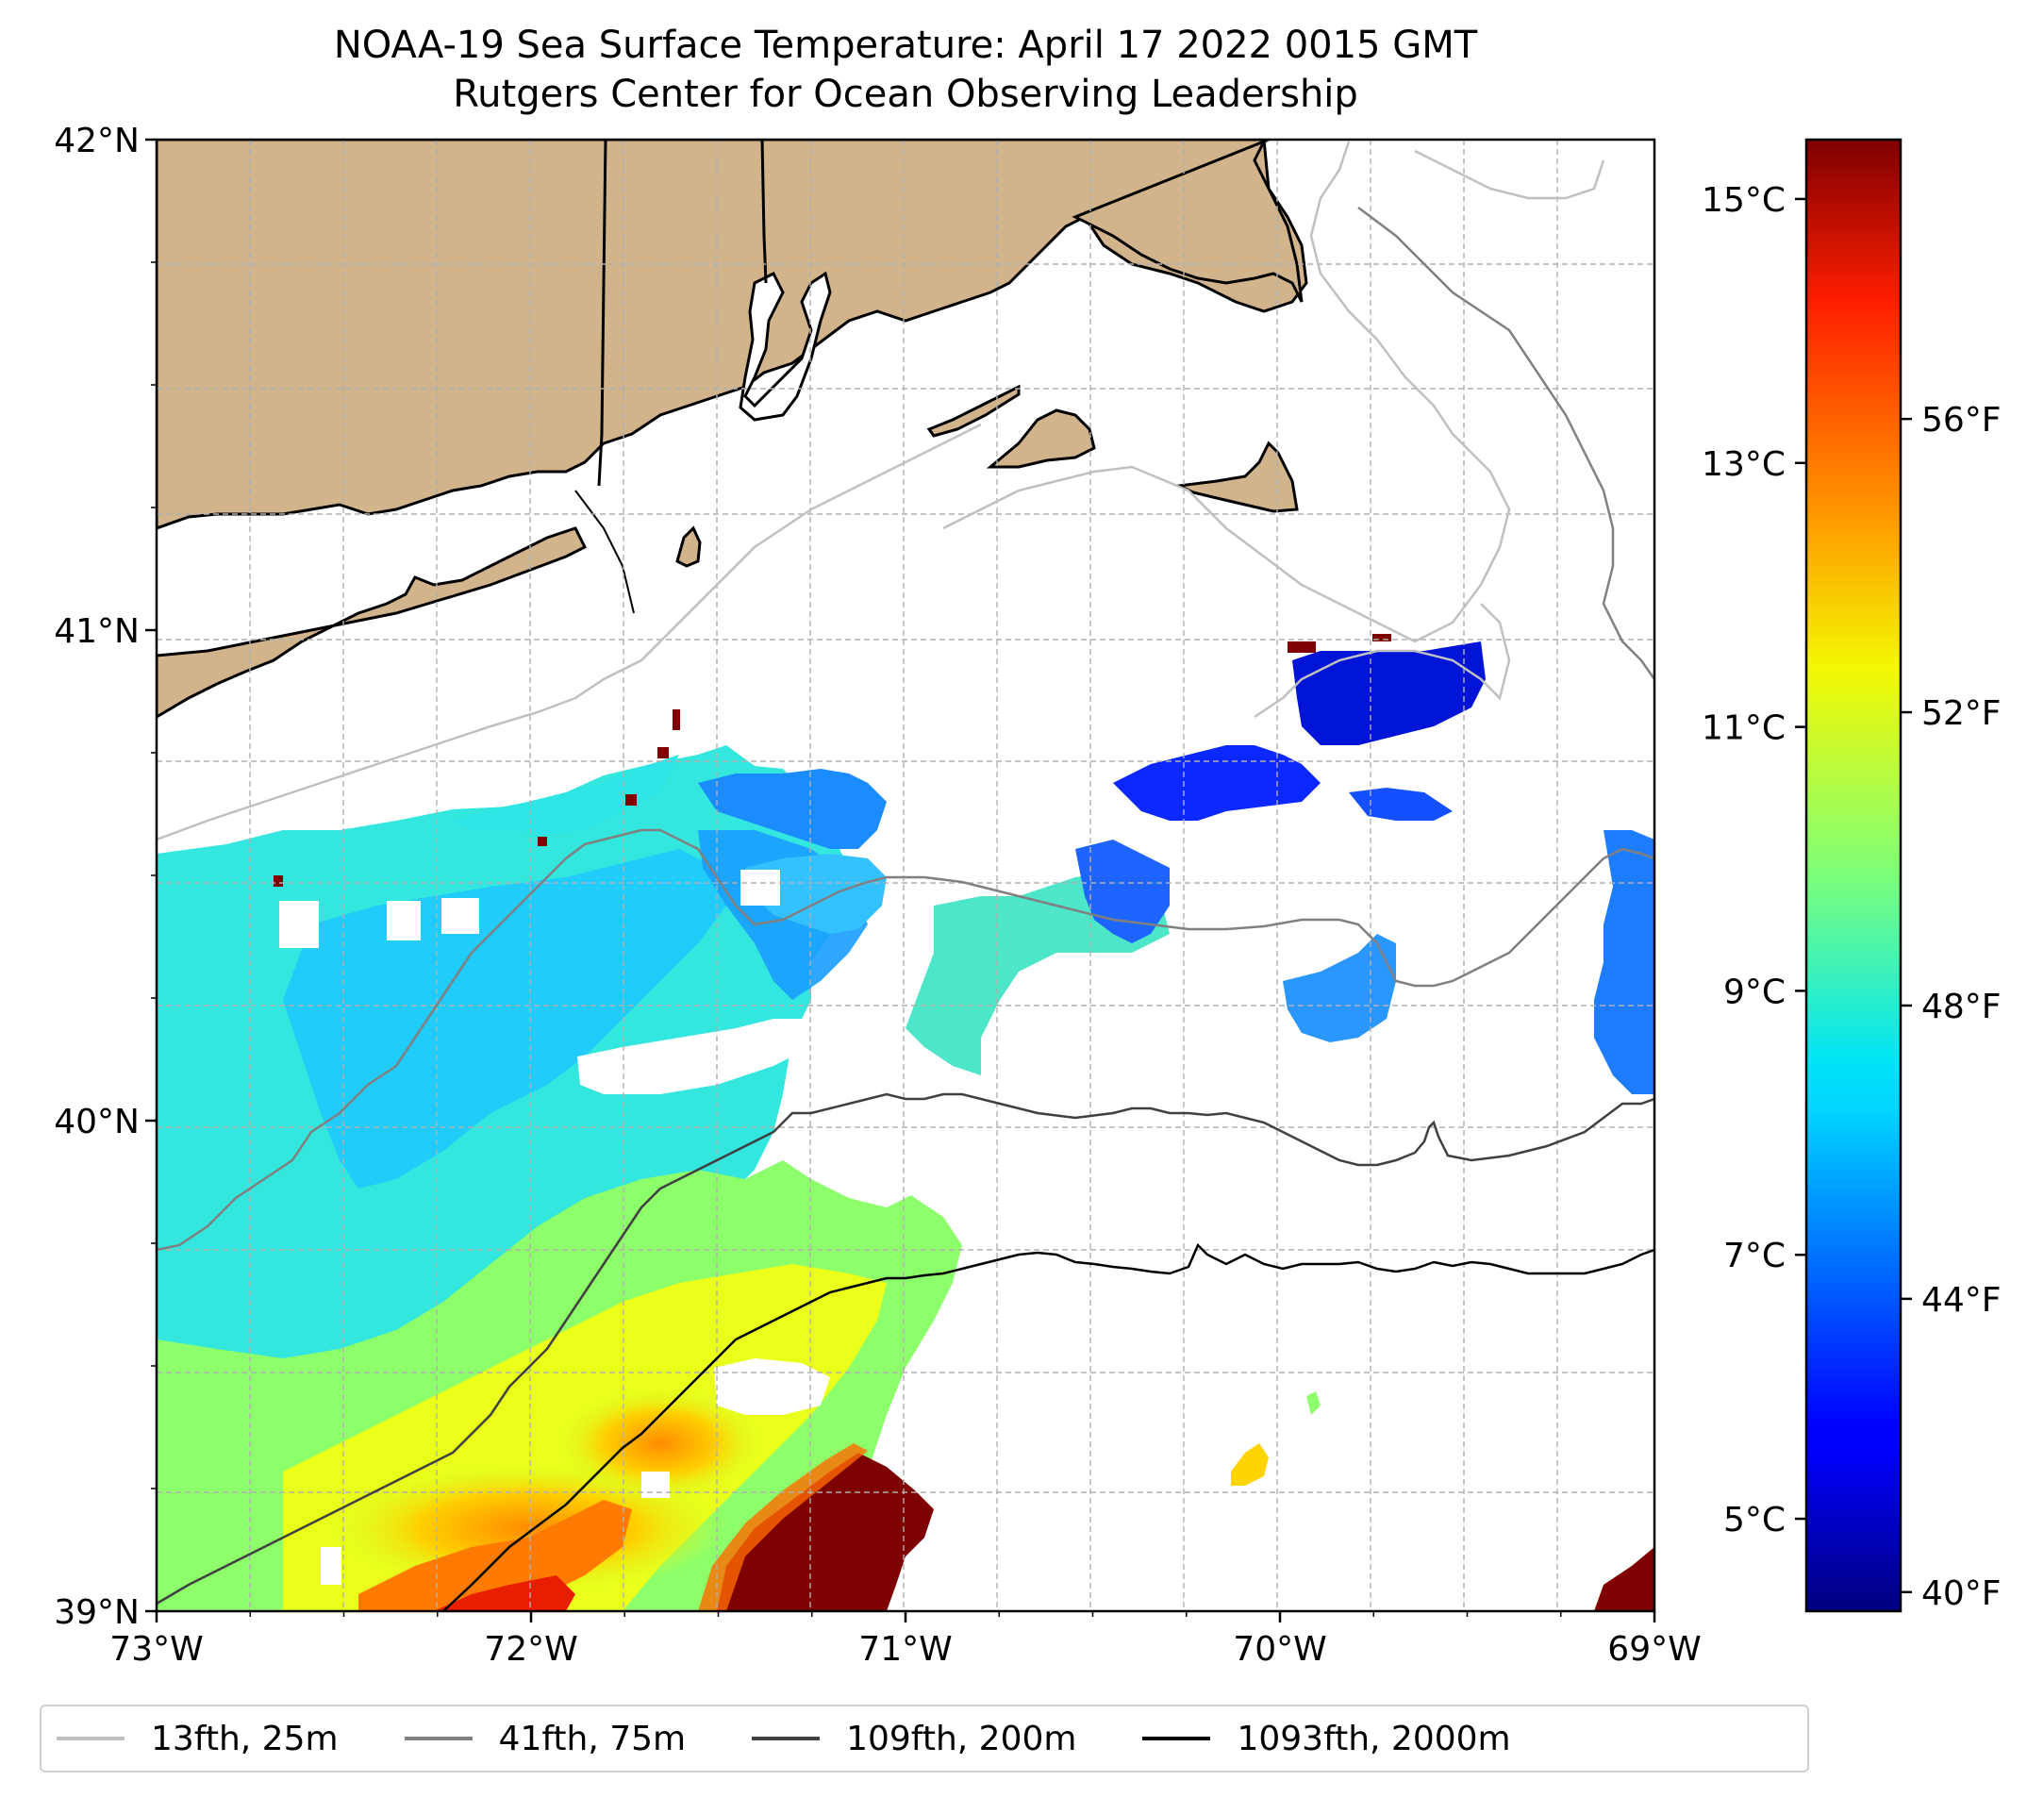 The height and width of the screenshot is (1797, 2044). I want to click on sst-small-yellow-patch, so click(1250, 1464).